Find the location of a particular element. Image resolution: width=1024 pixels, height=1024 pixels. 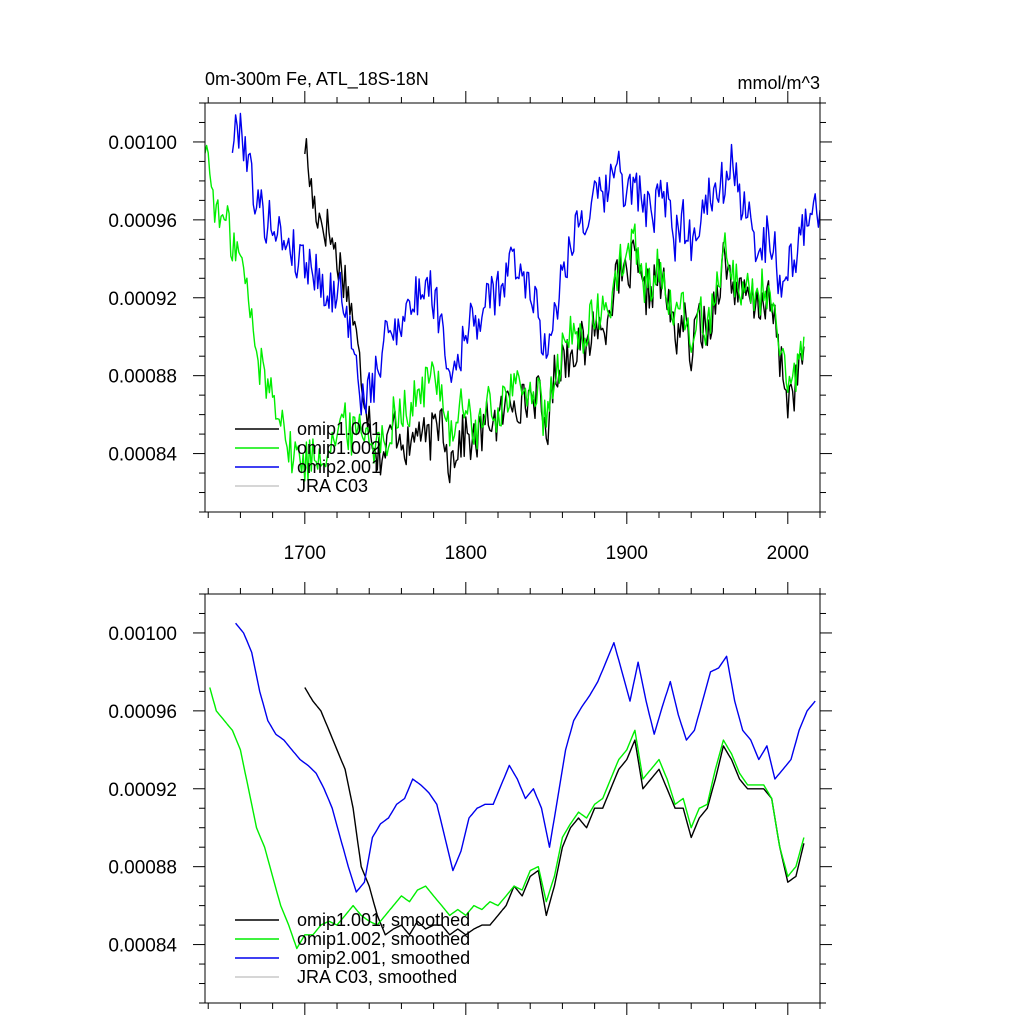

legend-label: JRA C03 is located at coordinates (332, 486).